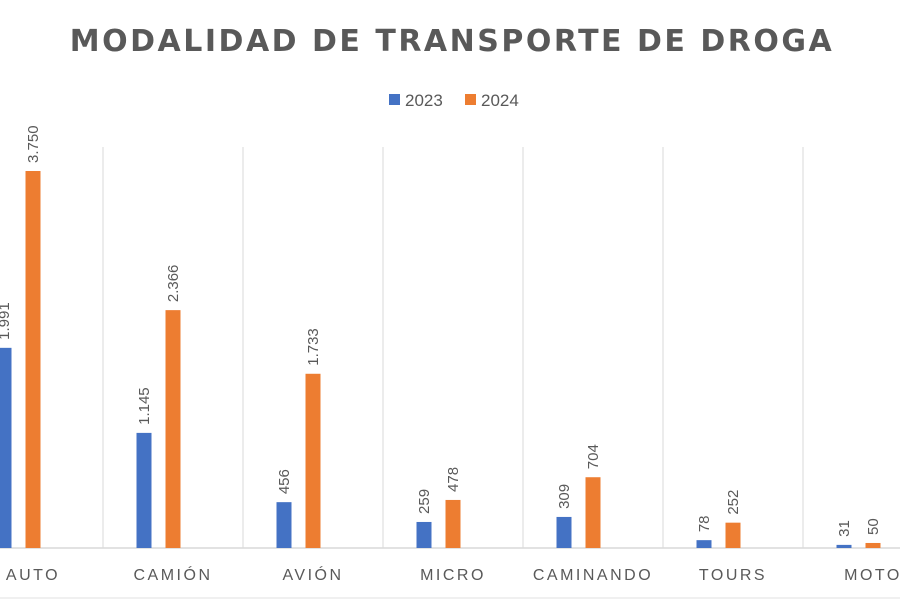 The height and width of the screenshot is (600, 900). Describe the element at coordinates (313, 347) in the screenshot. I see `data-label-2024: 1.733` at that location.